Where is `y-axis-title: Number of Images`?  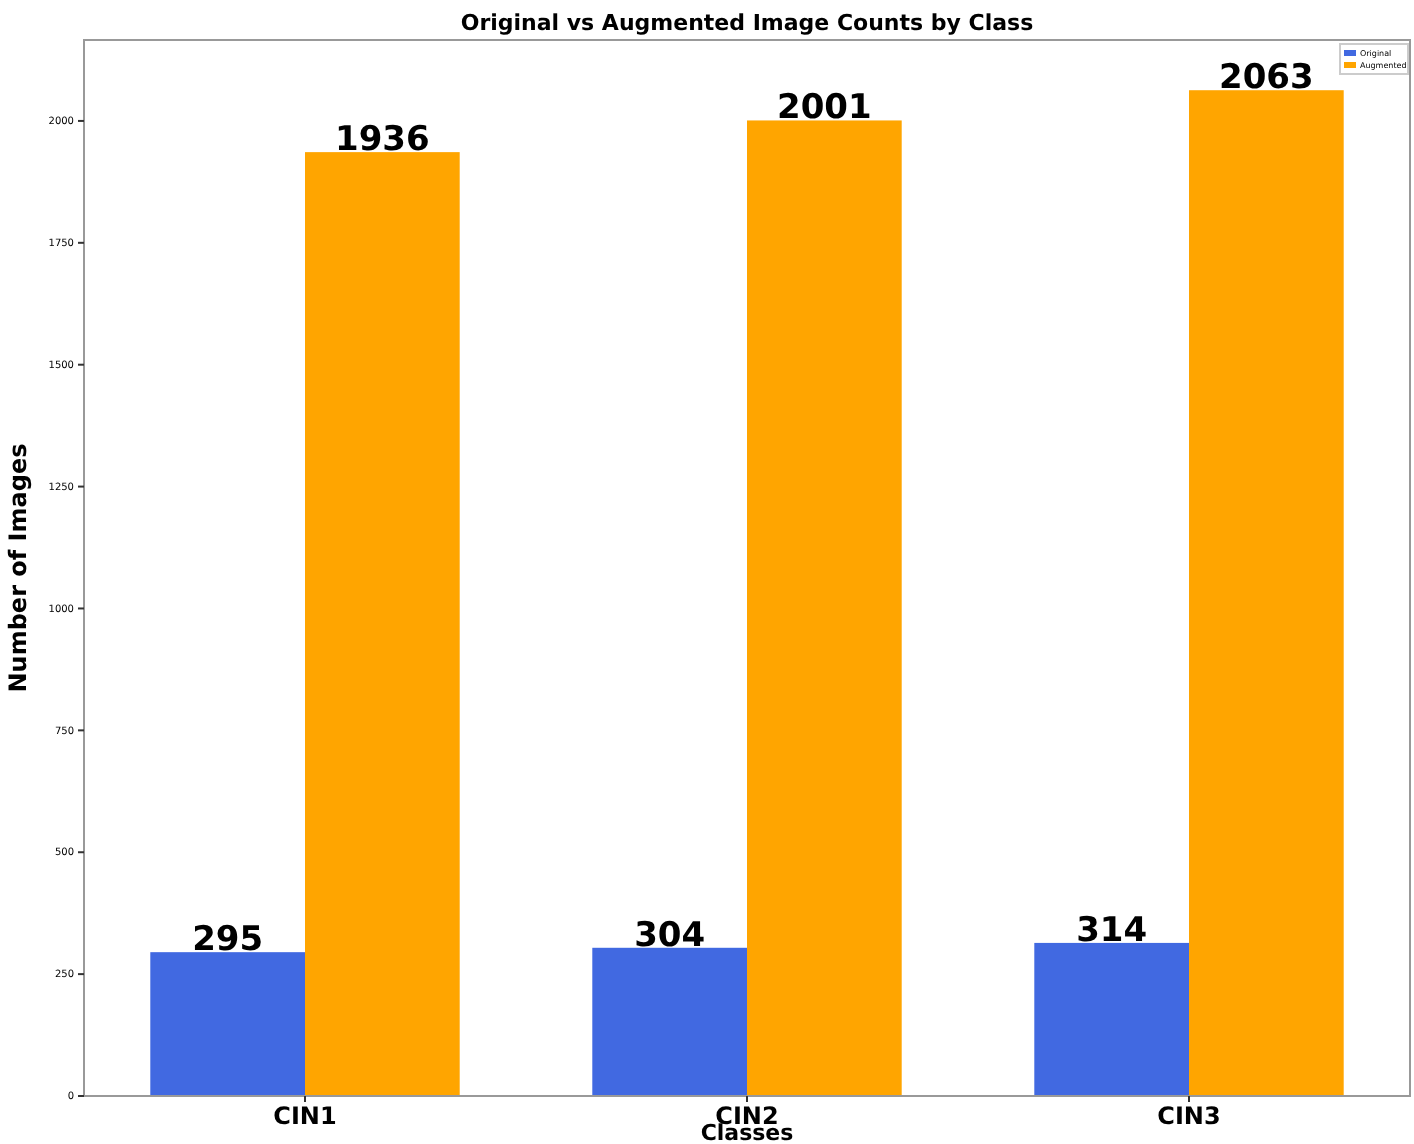
y-axis-title: Number of Images is located at coordinates (18, 568).